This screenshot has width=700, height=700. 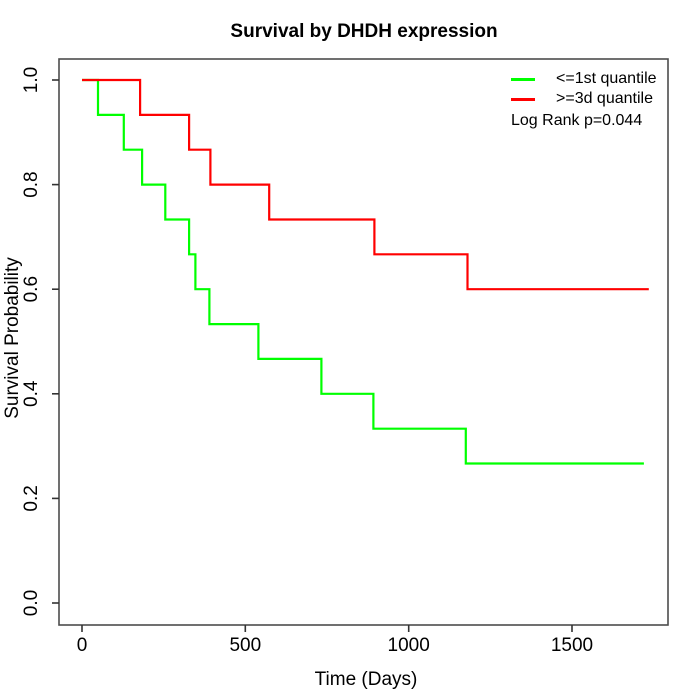 What do you see at coordinates (31, 80) in the screenshot?
I see `y-tick-label: 1.0` at bounding box center [31, 80].